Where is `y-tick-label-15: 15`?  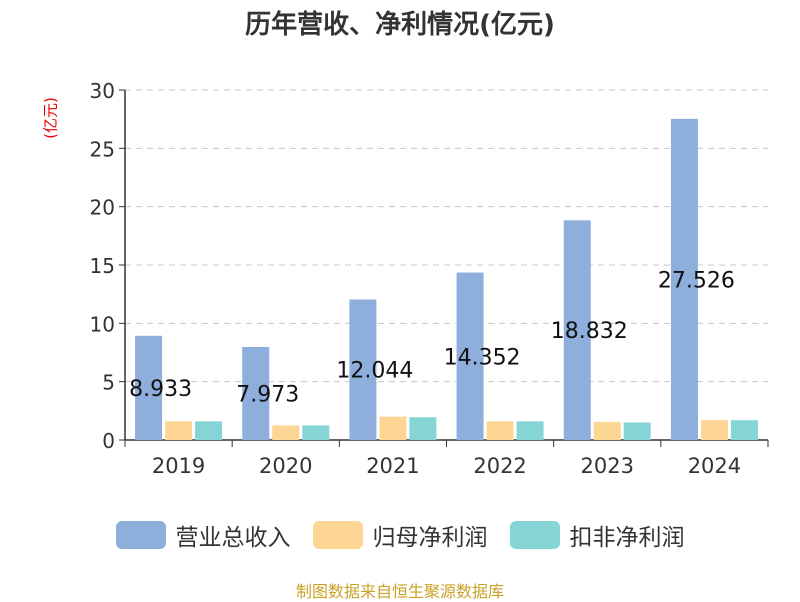 y-tick-label-15: 15 is located at coordinates (102, 266).